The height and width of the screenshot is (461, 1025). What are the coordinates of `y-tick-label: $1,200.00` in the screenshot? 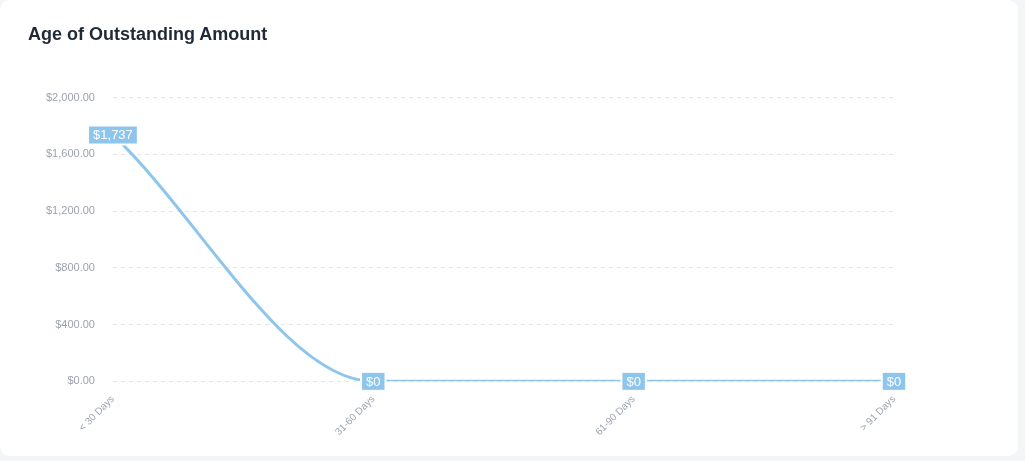 It's located at (70, 210).